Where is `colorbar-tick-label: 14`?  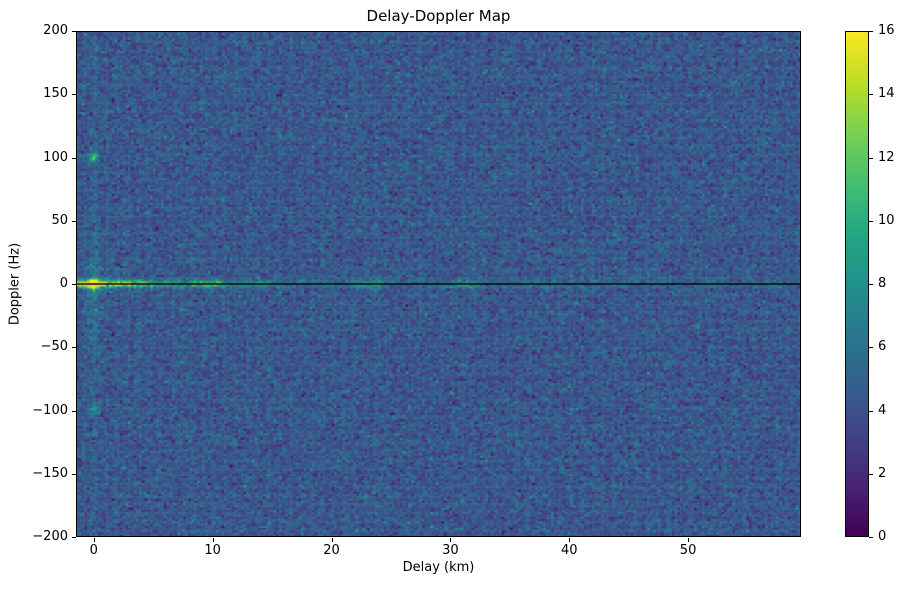
colorbar-tick-label: 14 is located at coordinates (886, 94).